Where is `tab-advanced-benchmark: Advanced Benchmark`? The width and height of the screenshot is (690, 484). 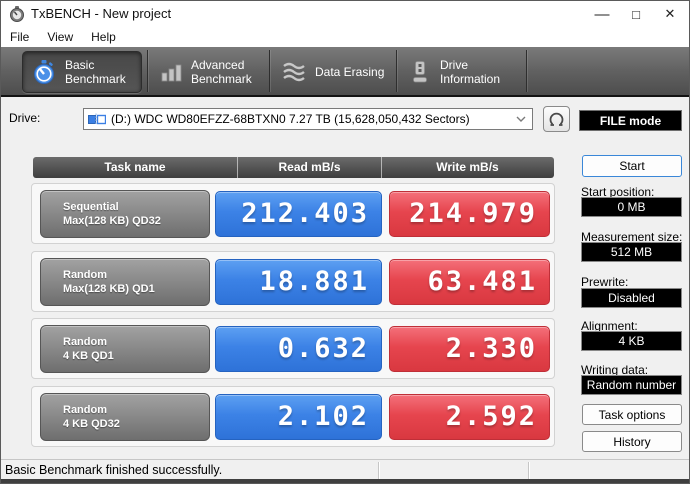 tab-advanced-benchmark: Advanced Benchmark is located at coordinates (209, 72).